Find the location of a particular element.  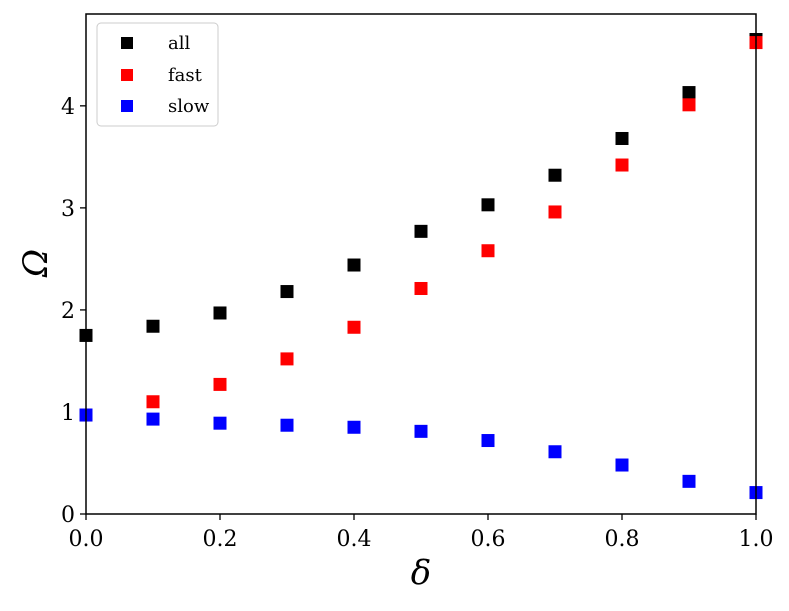

legend-label-all: all is located at coordinates (179, 43).